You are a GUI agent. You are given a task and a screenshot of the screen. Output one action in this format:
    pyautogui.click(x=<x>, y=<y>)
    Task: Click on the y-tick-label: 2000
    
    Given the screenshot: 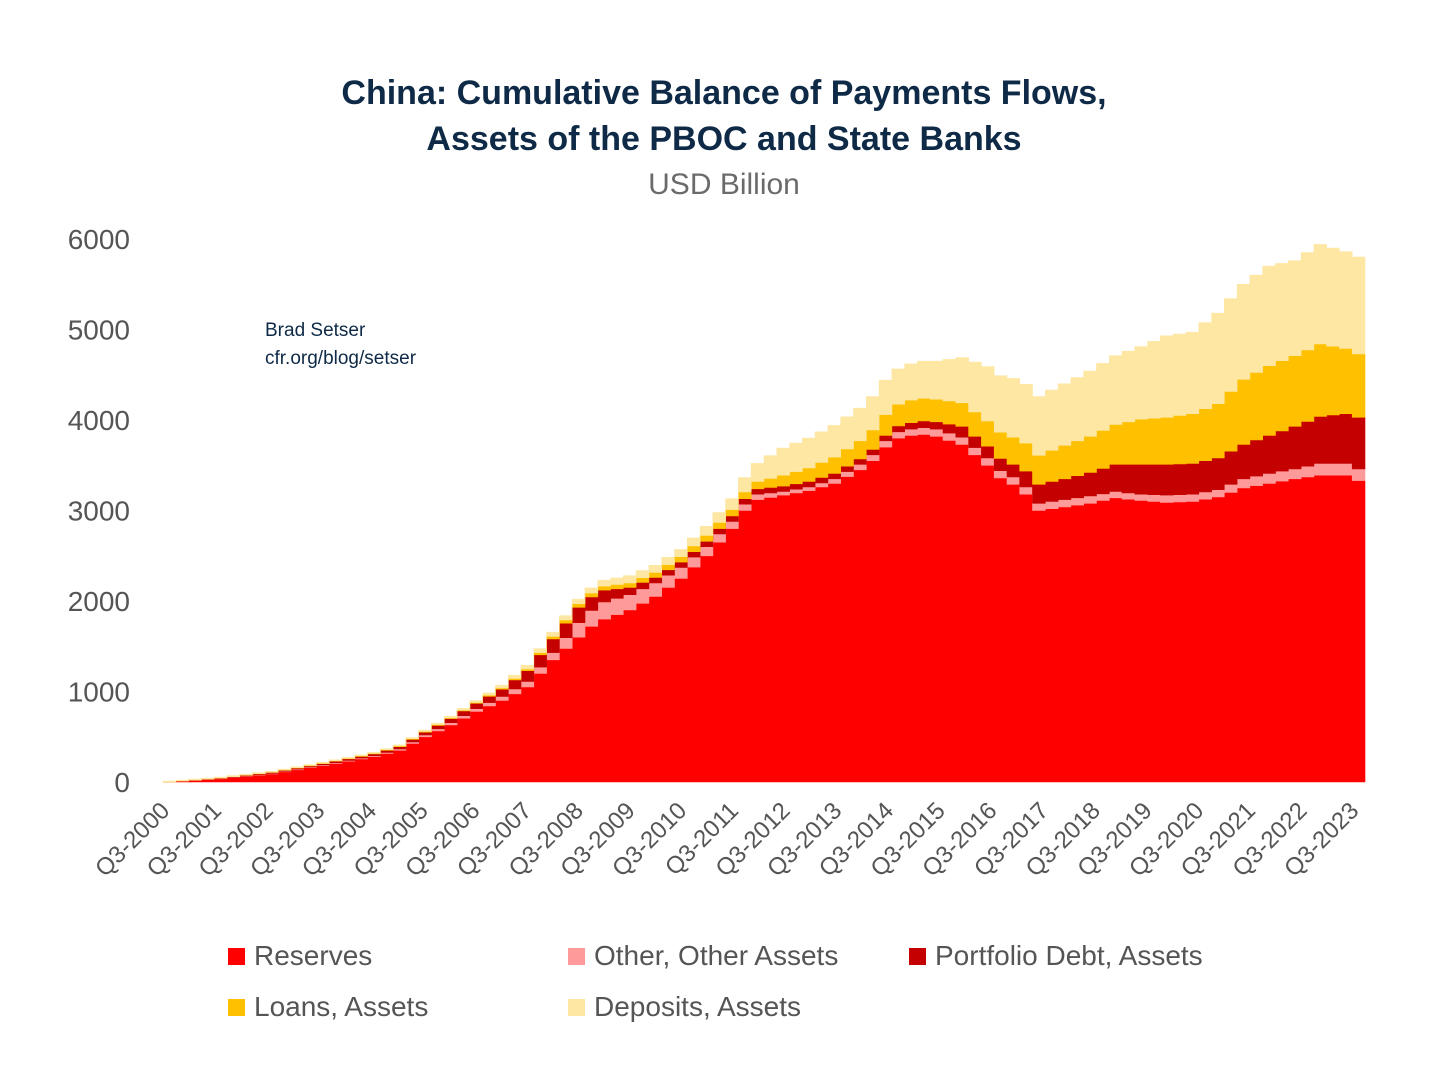 What is the action you would take?
    pyautogui.click(x=99, y=601)
    